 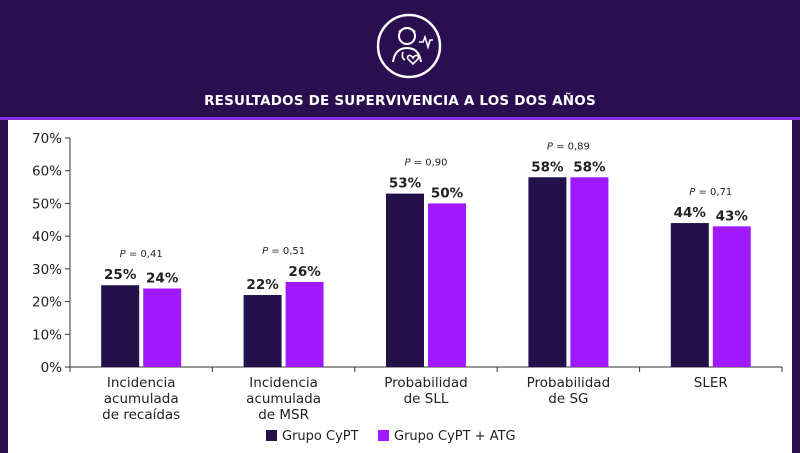 What do you see at coordinates (120, 275) in the screenshot?
I see `data-label: 25%` at bounding box center [120, 275].